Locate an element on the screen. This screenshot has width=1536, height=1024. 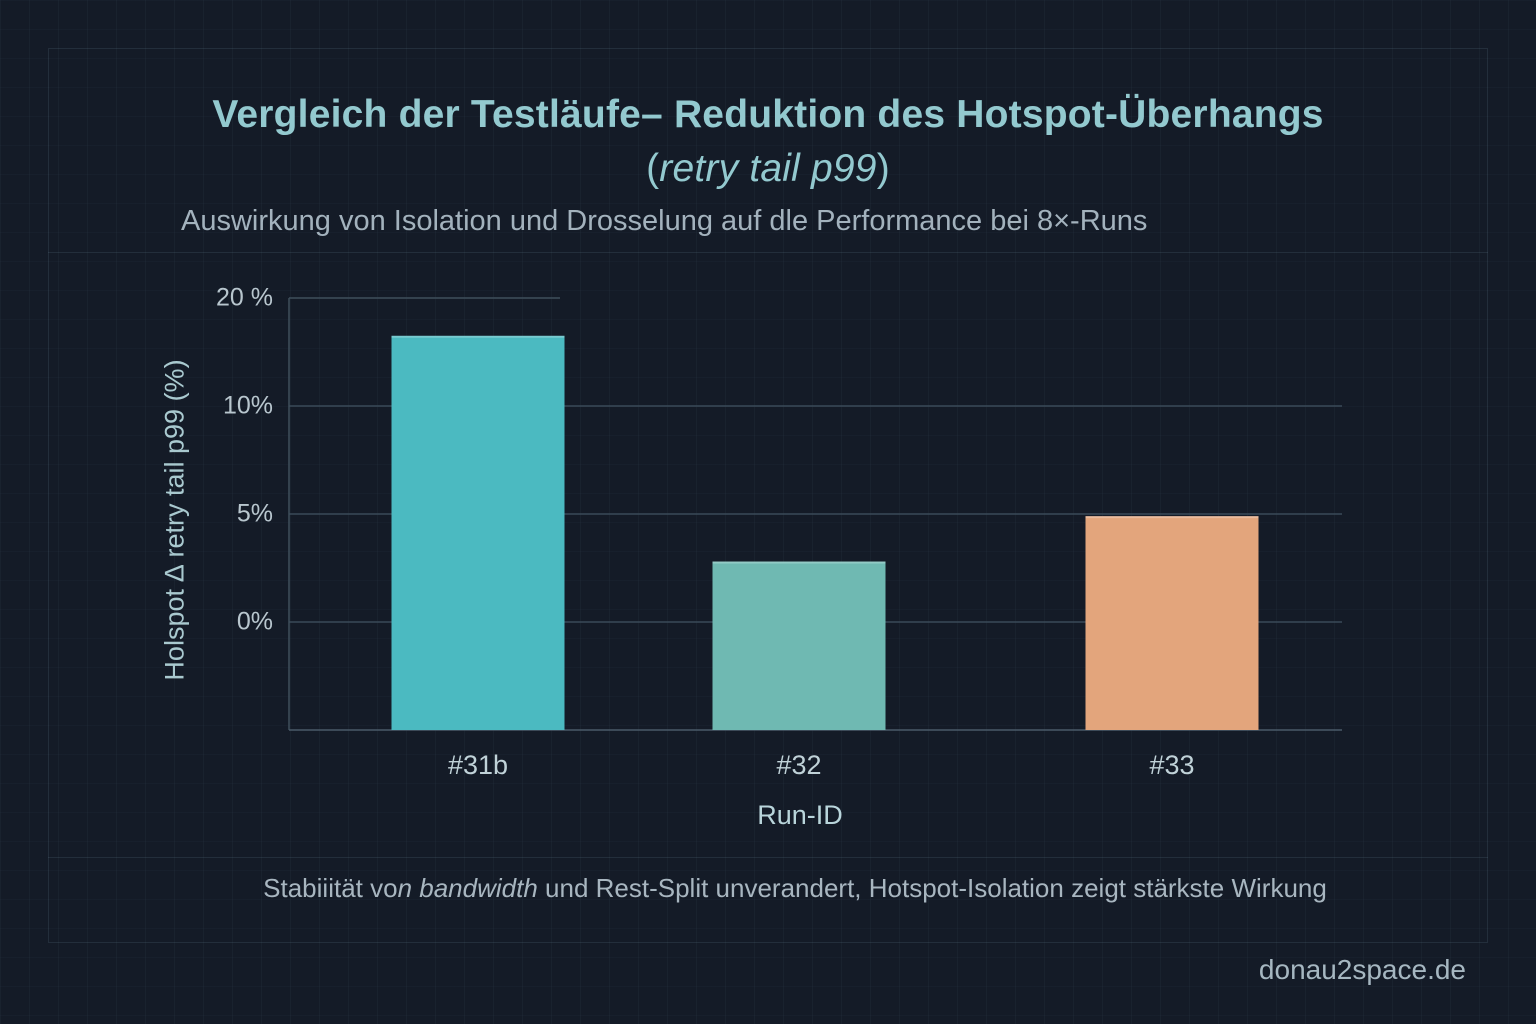
header-divider is located at coordinates (768, 252).